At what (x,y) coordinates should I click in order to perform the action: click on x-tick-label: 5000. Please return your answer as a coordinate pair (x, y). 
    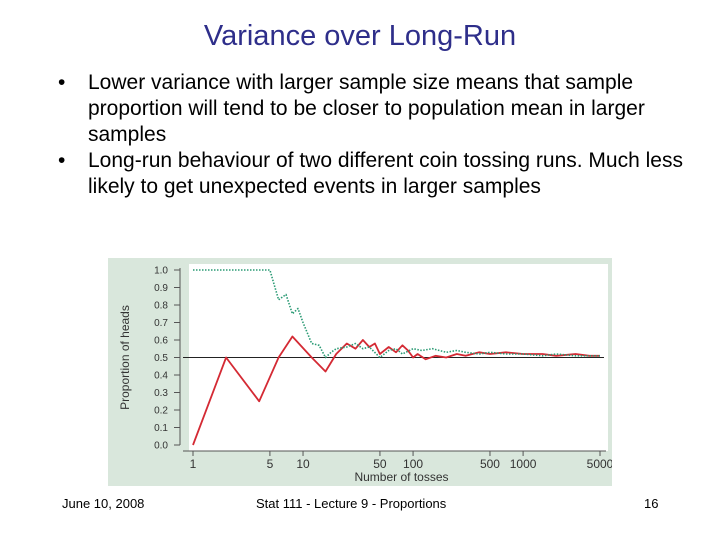
    Looking at the image, I should click on (599, 464).